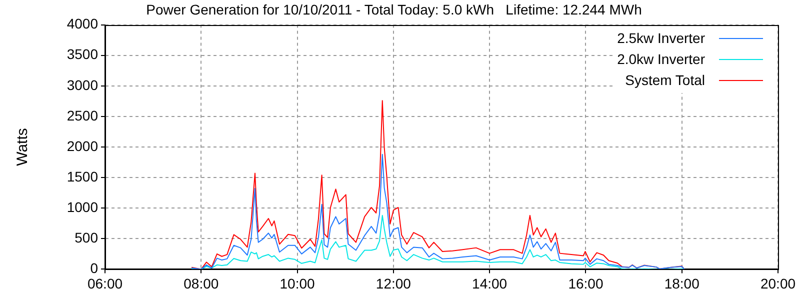  I want to click on legend-label: System Total, so click(665, 80).